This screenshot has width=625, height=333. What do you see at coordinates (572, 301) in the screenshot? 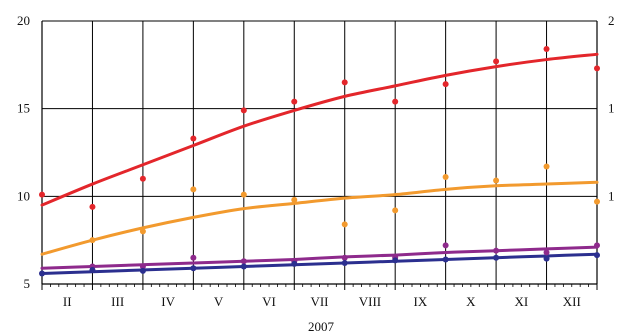
I see `month-label-XII: XII` at bounding box center [572, 301].